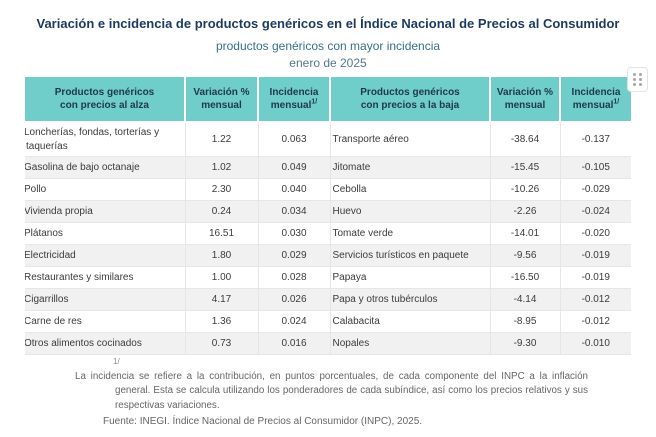  I want to click on incidence-down-cell: -0.029, so click(595, 190).